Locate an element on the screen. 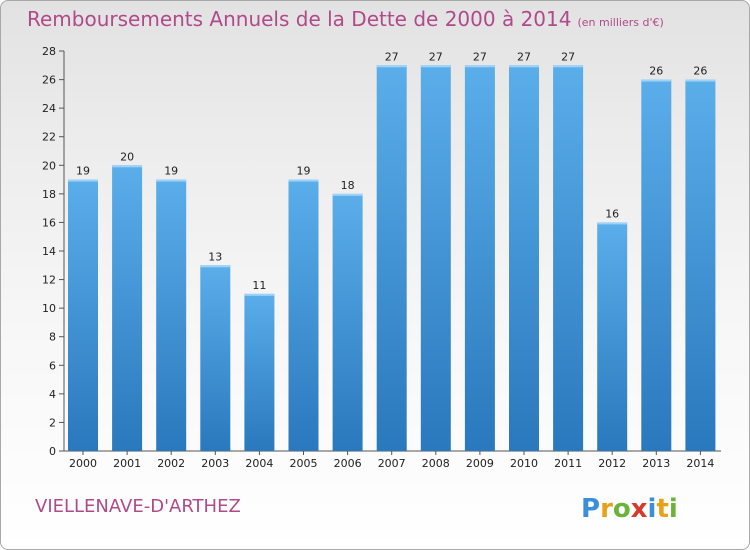 The height and width of the screenshot is (550, 750). x-tick-label: 2004 is located at coordinates (259, 463).